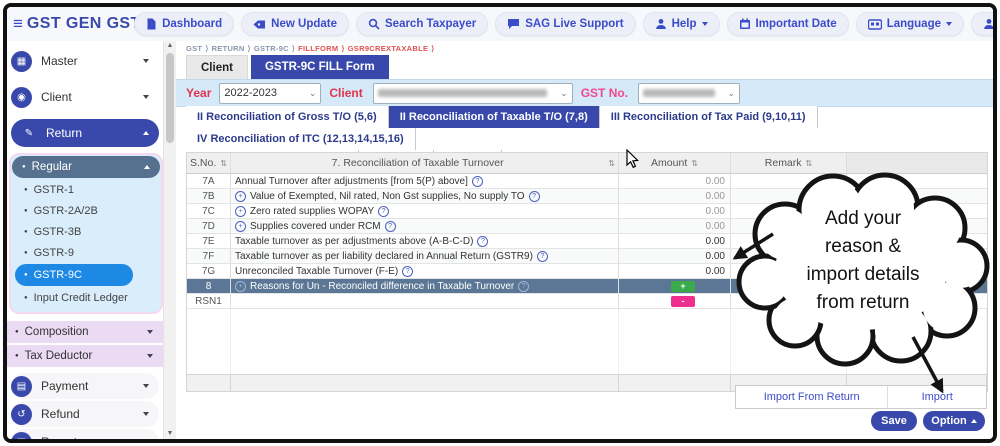 This screenshot has width=1000, height=446. Describe the element at coordinates (170, 98) in the screenshot. I see `scrollbar-thumb` at that location.